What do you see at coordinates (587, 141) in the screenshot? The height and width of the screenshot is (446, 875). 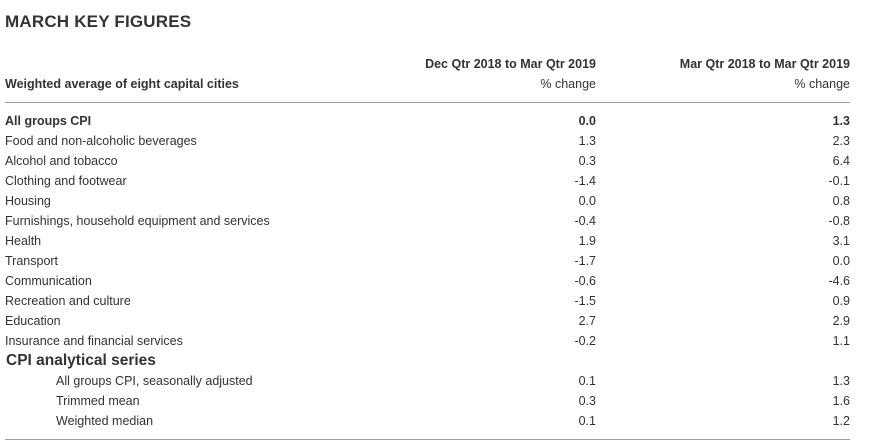 I see `quarterly-change: 1.3` at bounding box center [587, 141].